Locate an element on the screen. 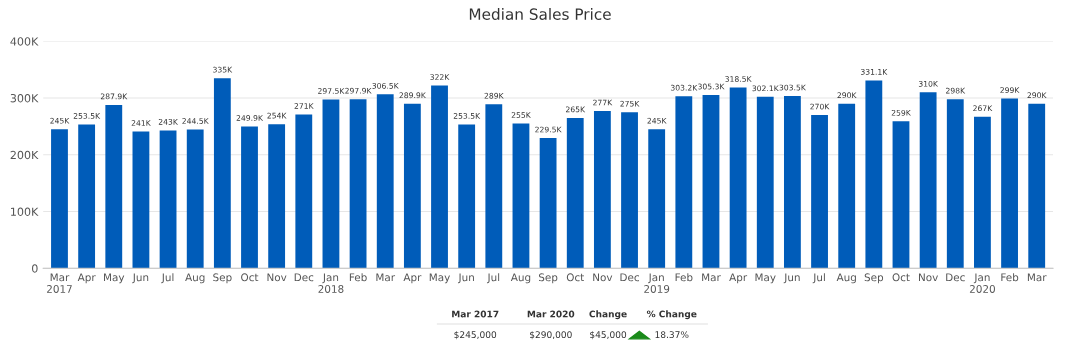  text: $245,000 is located at coordinates (475, 335).